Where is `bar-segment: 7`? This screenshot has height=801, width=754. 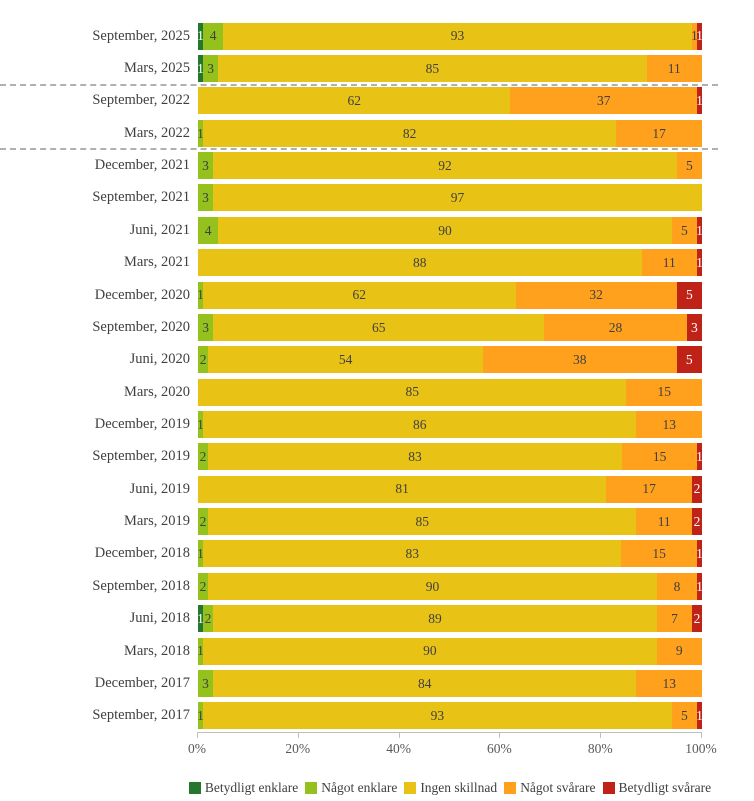 bar-segment: 7 is located at coordinates (674, 619).